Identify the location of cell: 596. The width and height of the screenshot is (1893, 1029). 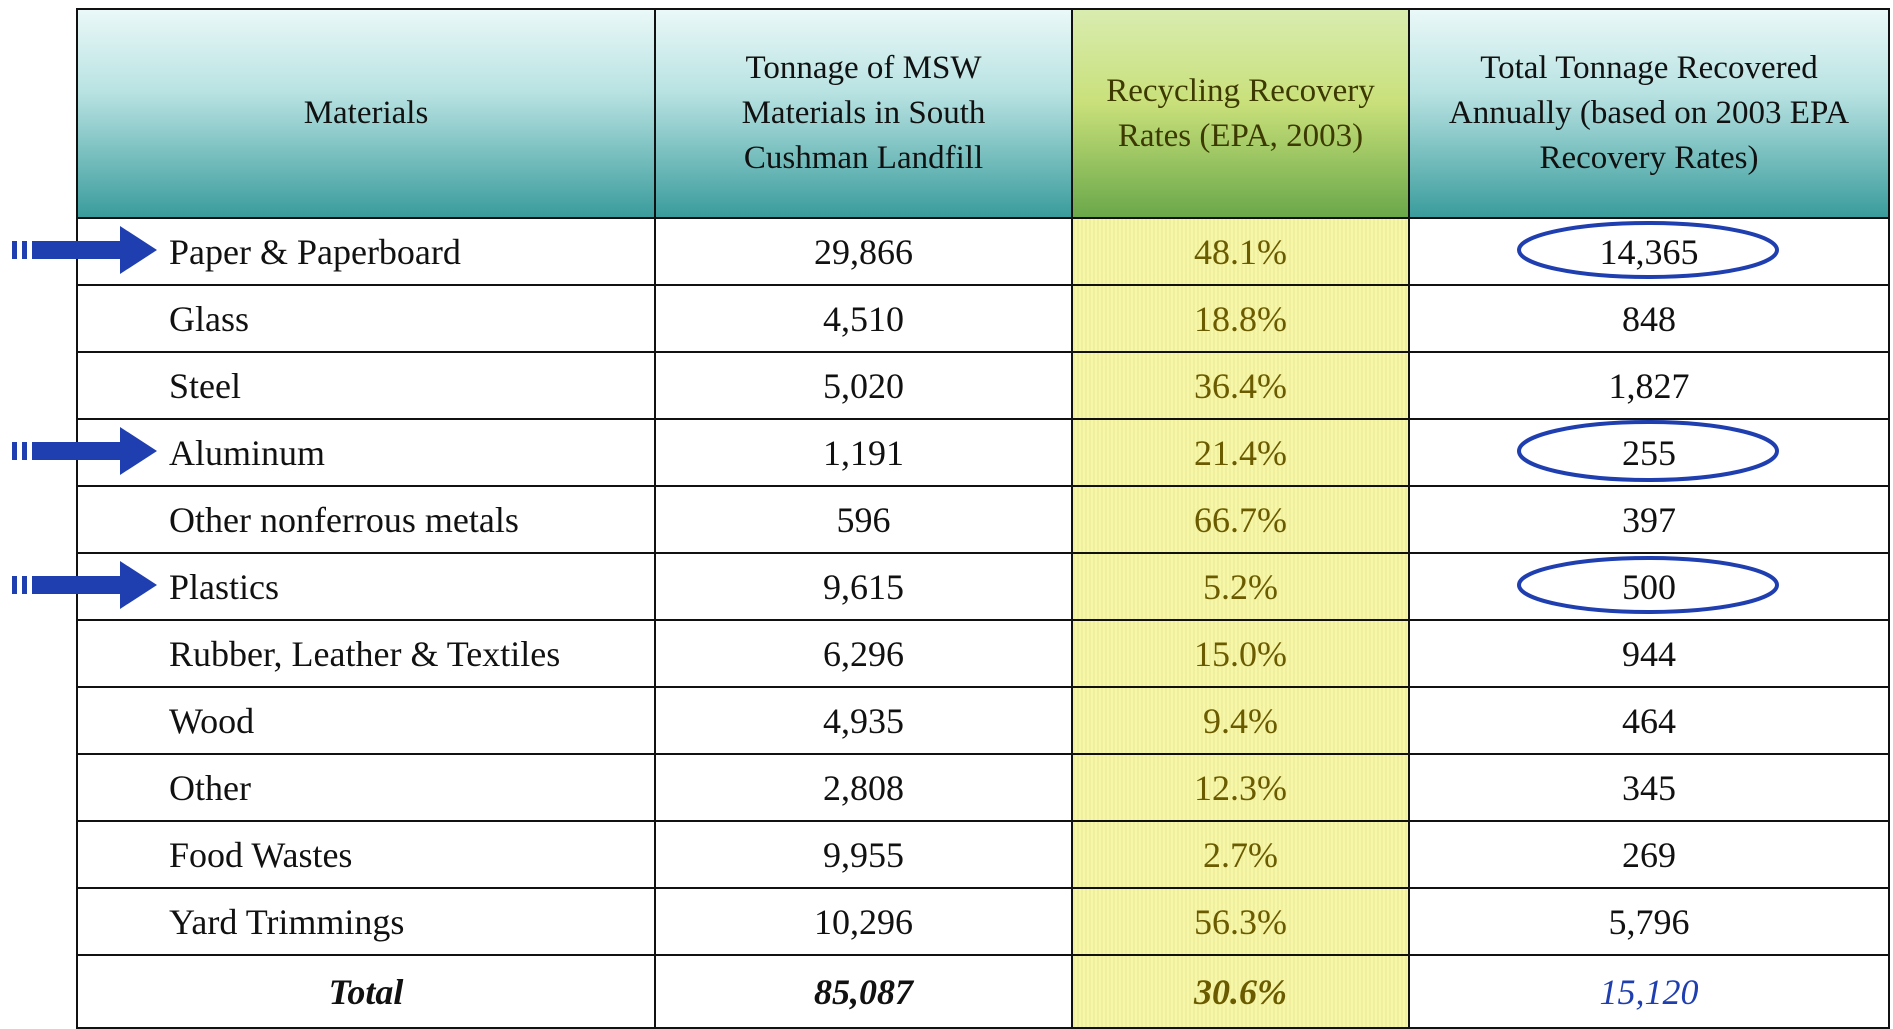
(863, 519).